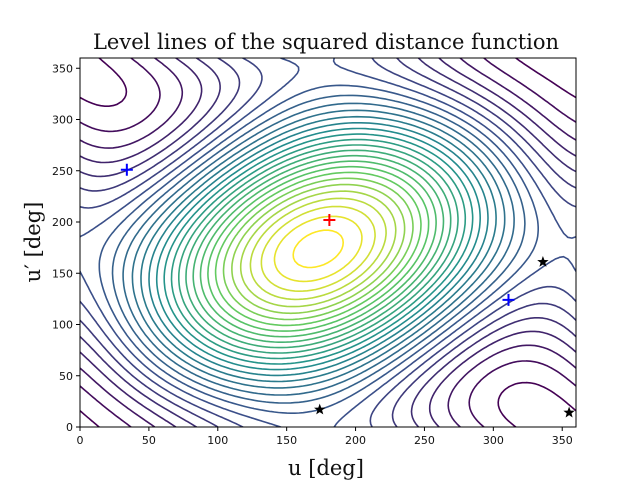 The image size is (640, 480). Describe the element at coordinates (149, 440) in the screenshot. I see `x-tick-label: 50` at that location.